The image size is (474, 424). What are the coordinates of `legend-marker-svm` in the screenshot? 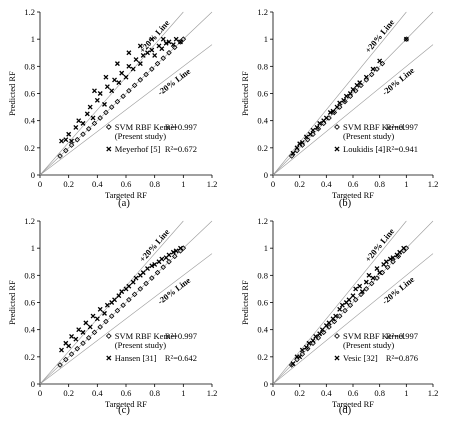 It's located at (337, 127).